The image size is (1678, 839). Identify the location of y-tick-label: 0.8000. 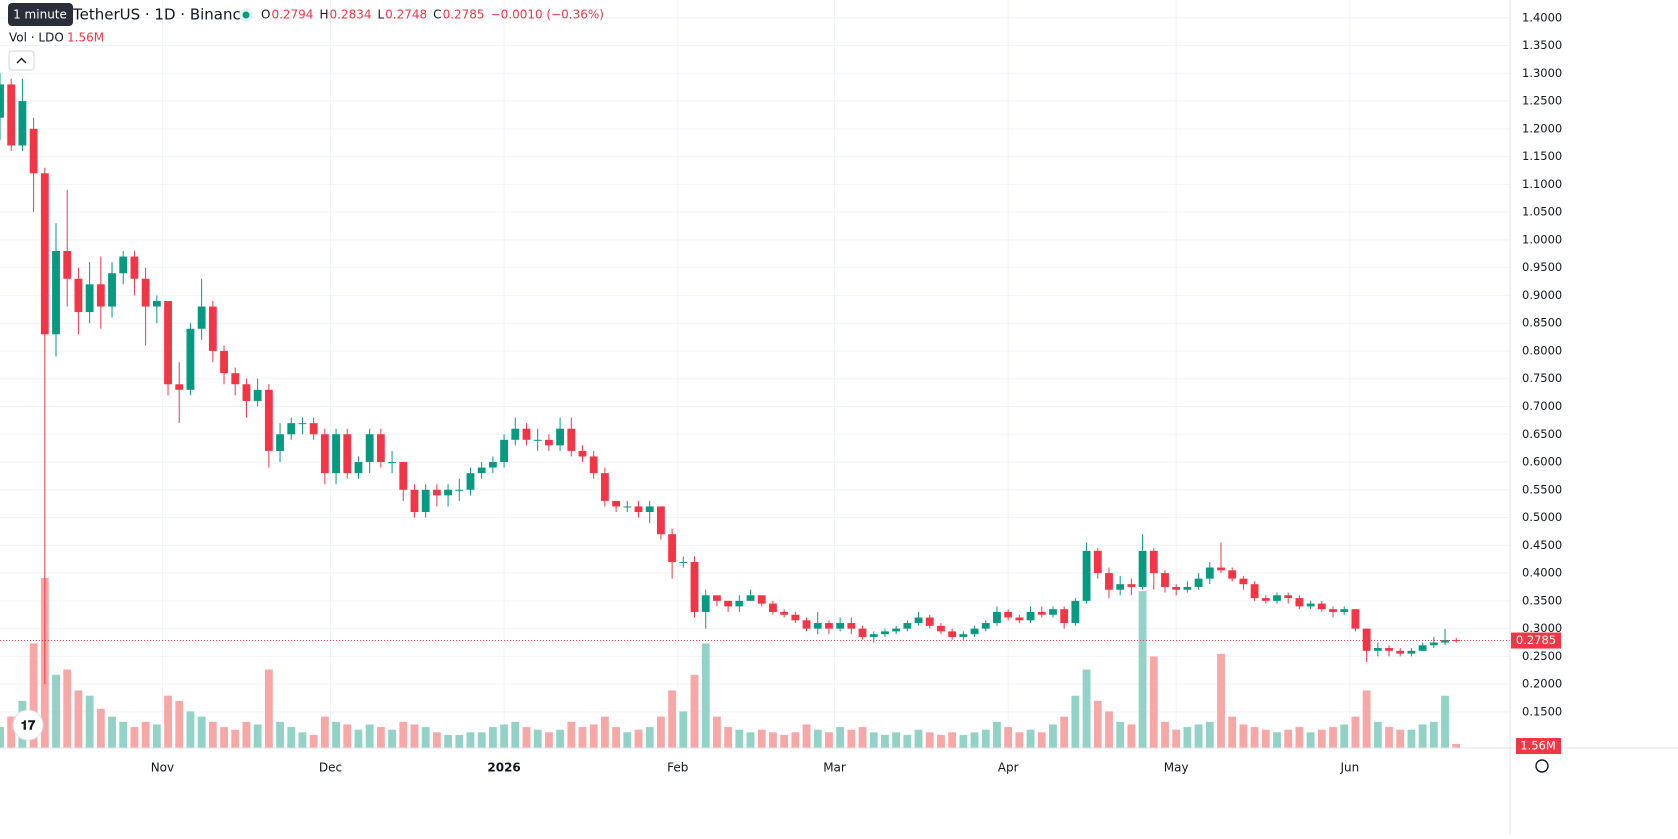
(1542, 350).